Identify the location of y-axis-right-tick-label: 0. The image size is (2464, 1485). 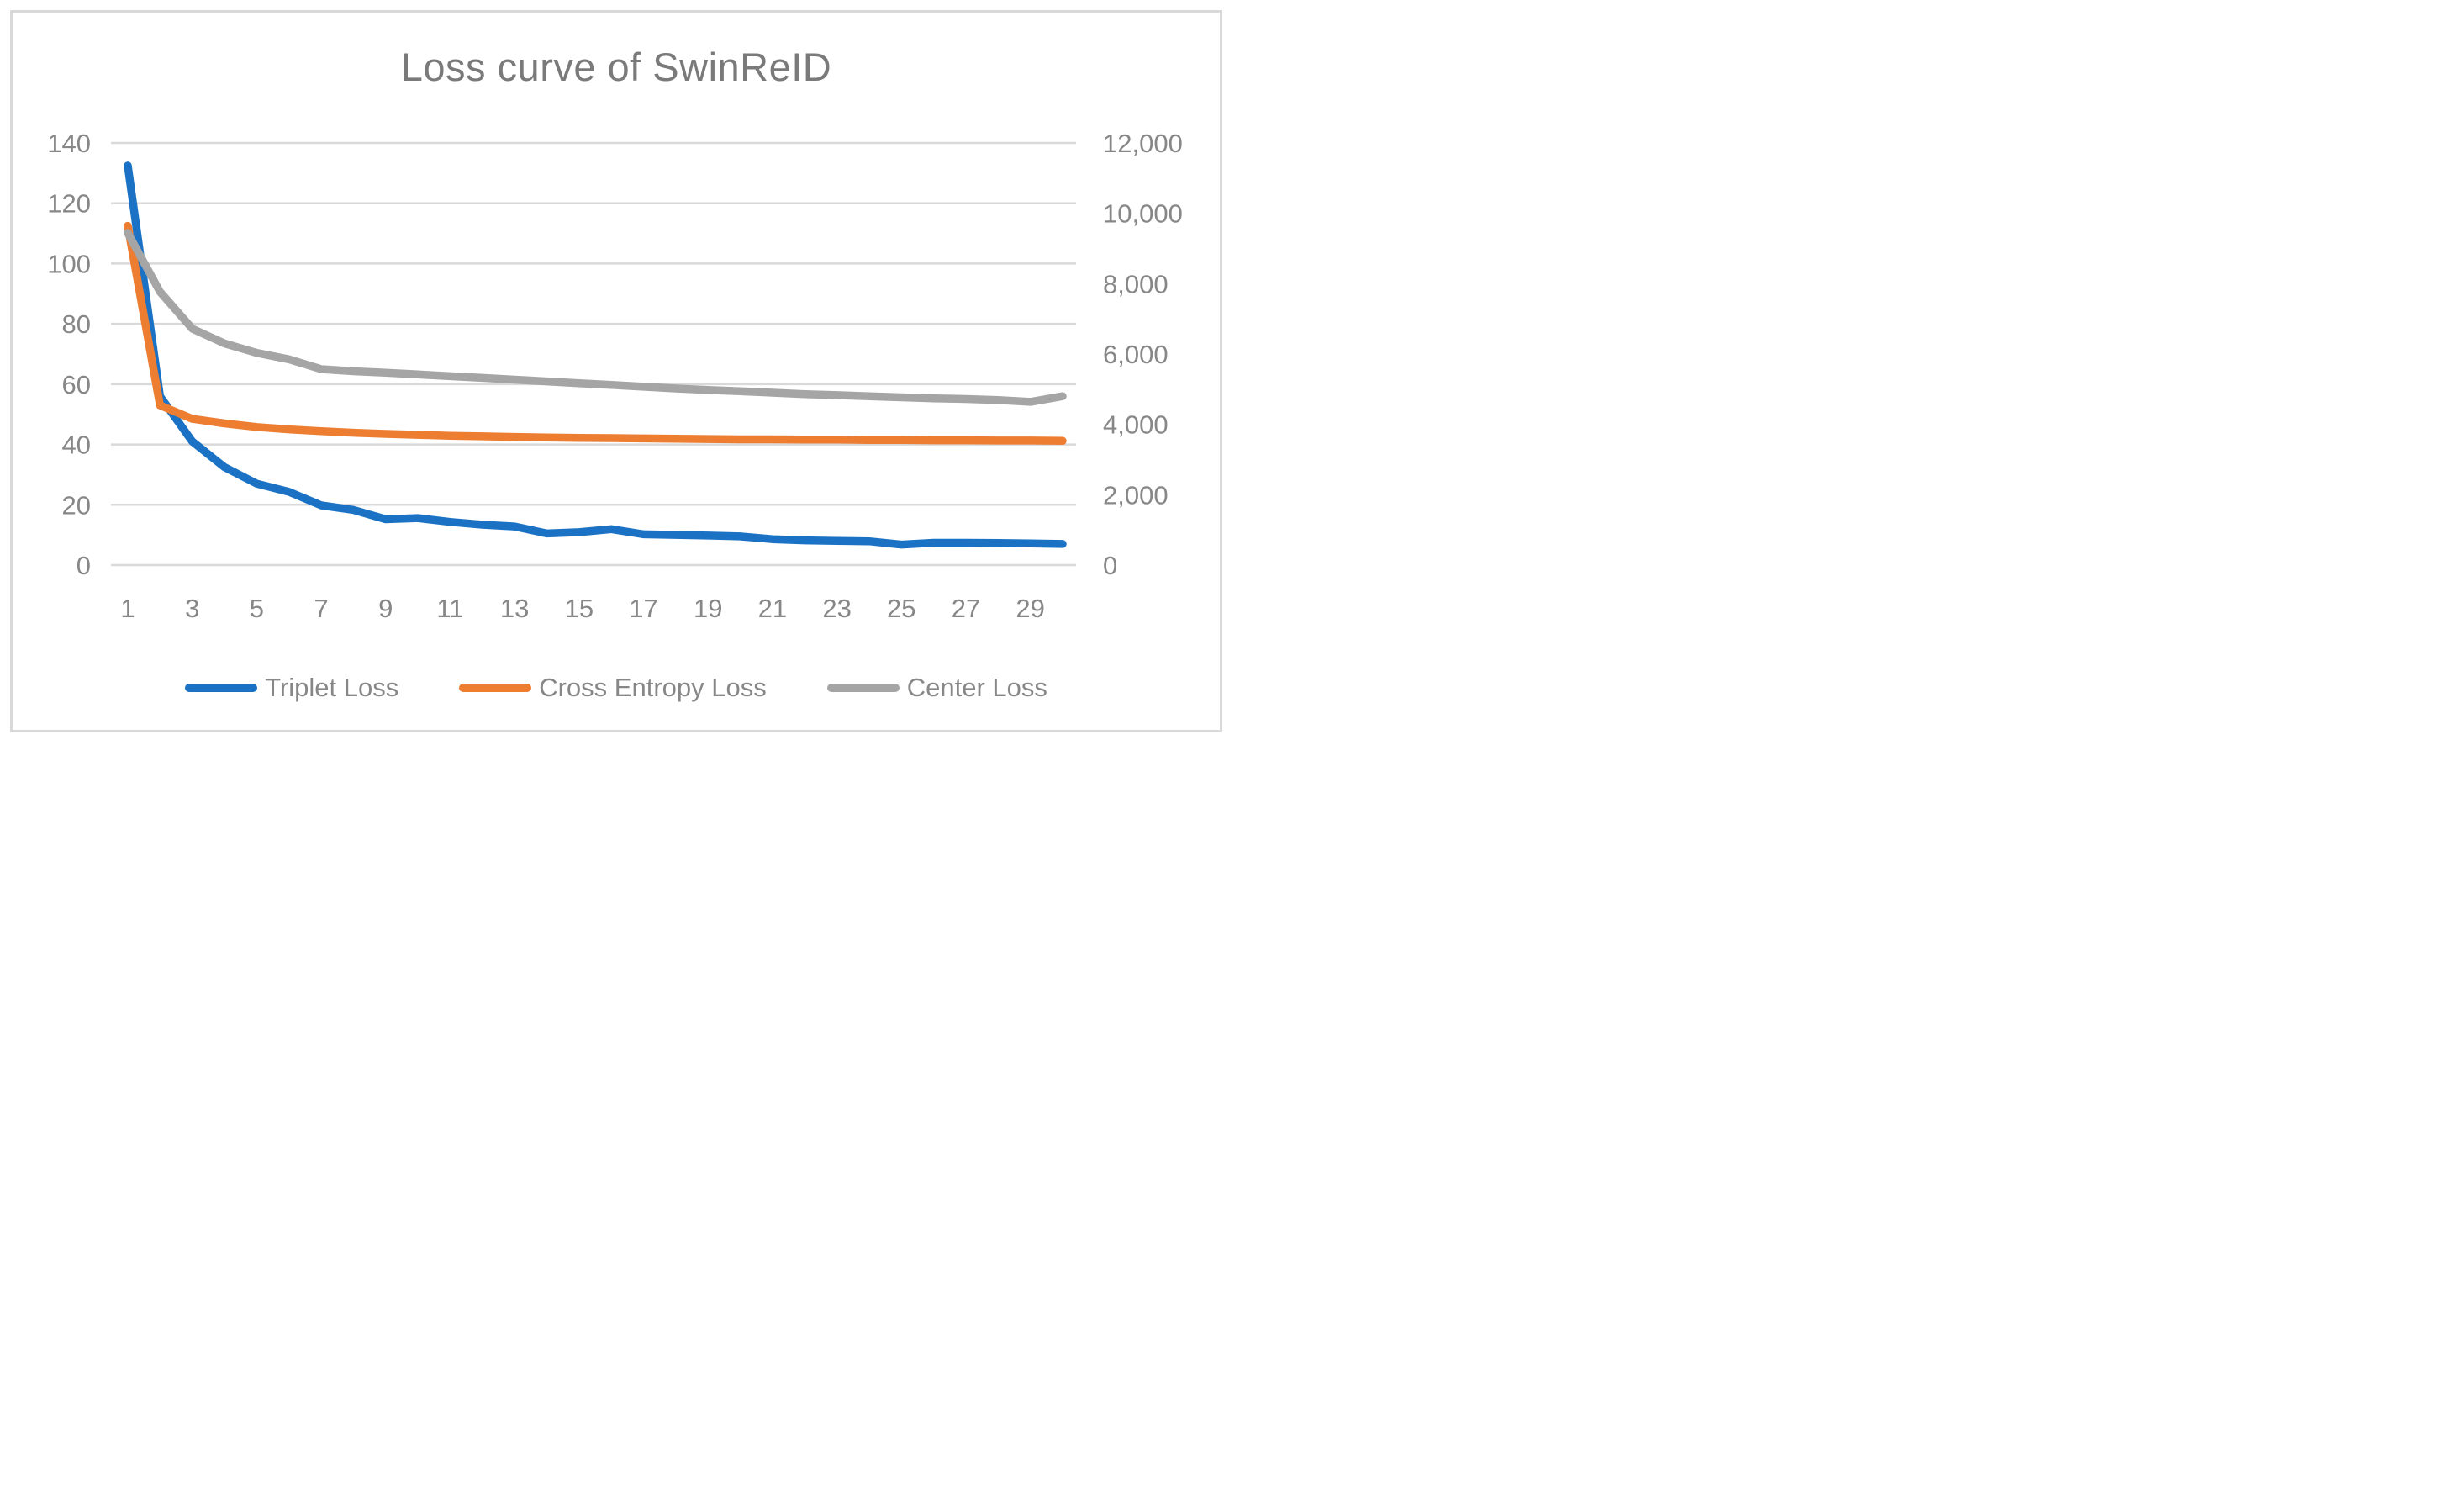
(1110, 565).